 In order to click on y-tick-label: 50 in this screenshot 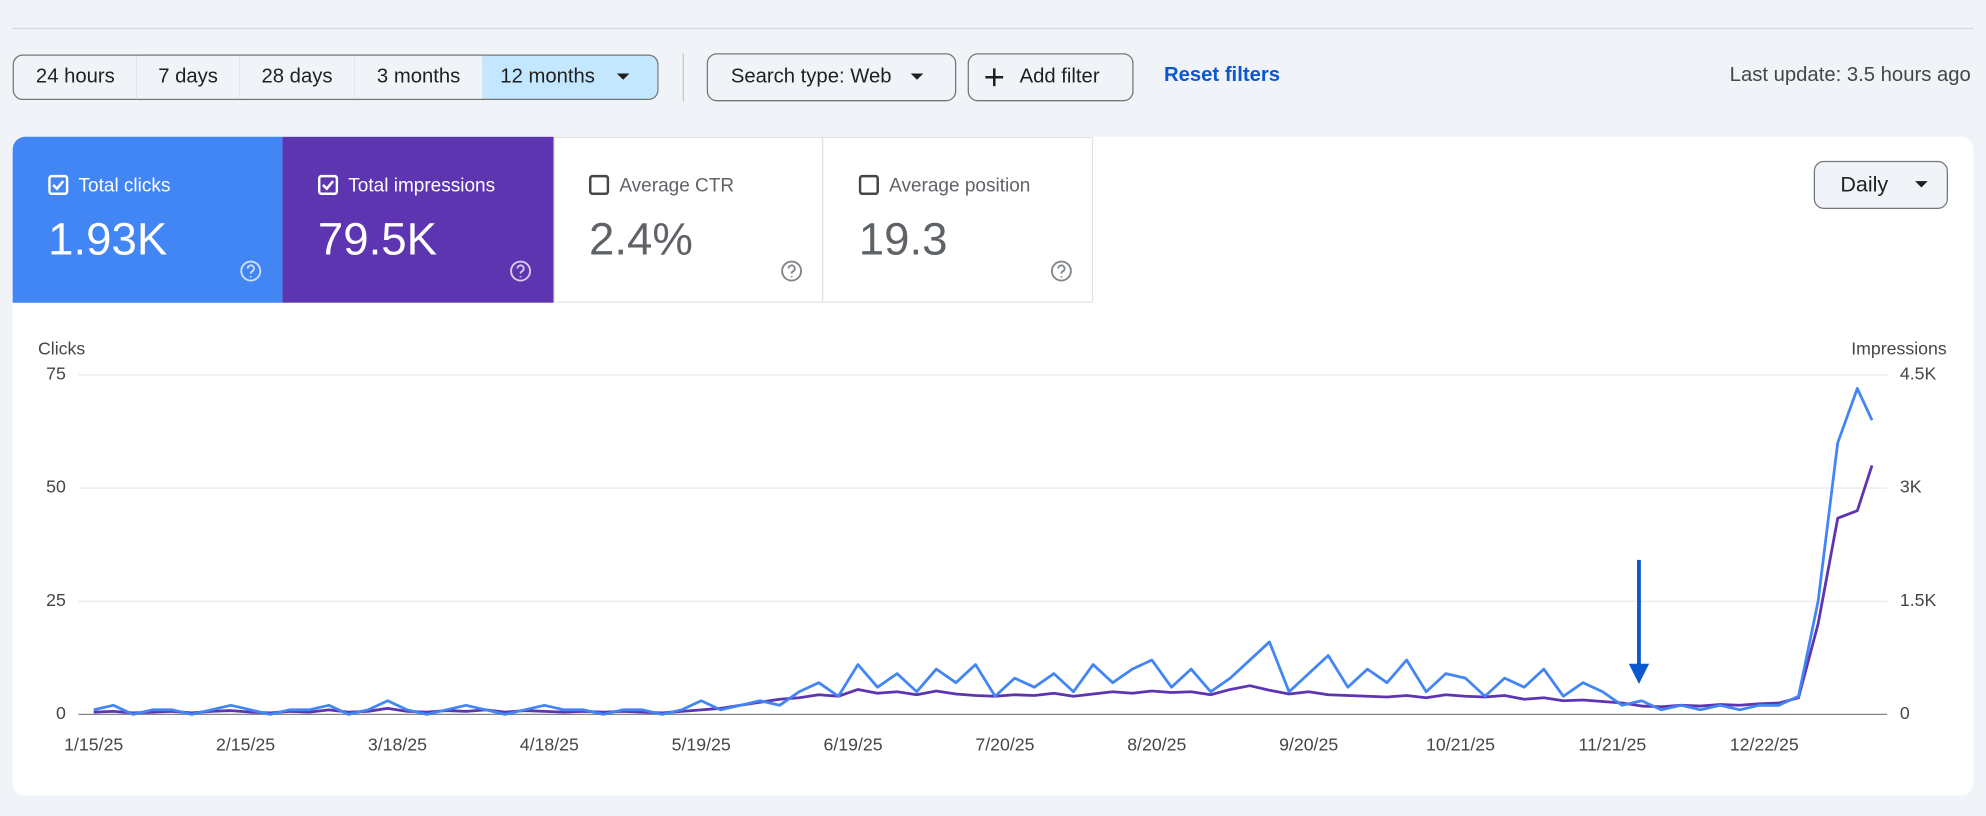, I will do `click(56, 487)`.